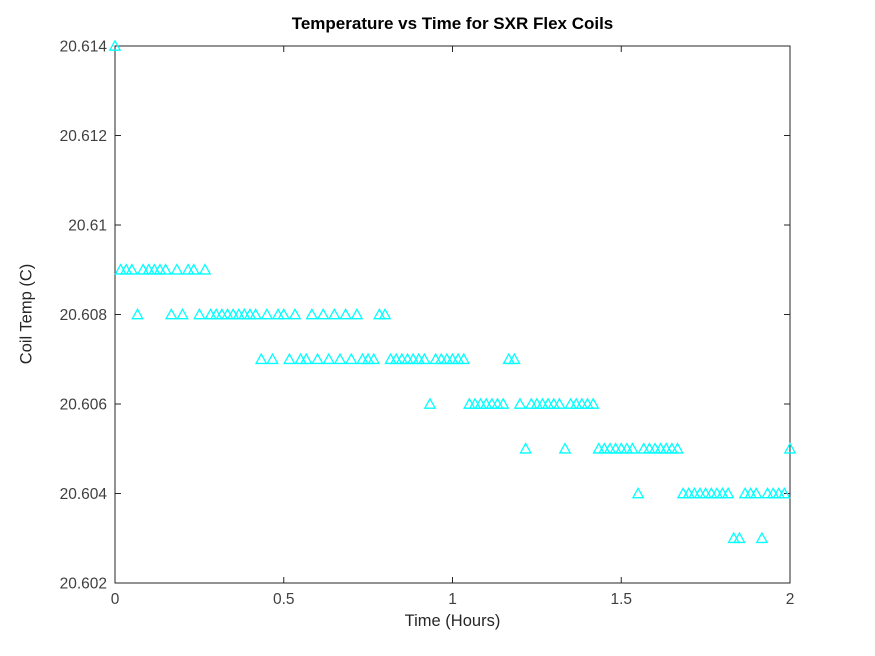  What do you see at coordinates (452, 621) in the screenshot?
I see `x-axis-label: Time (Hours)` at bounding box center [452, 621].